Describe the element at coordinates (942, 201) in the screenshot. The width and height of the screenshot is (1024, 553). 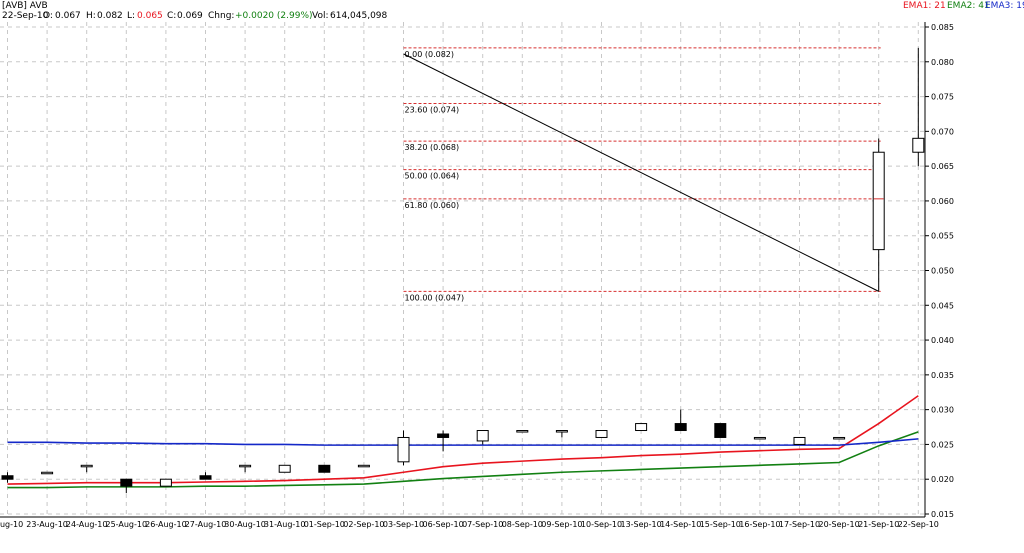
I see `y-tick-label: 0.060` at that location.